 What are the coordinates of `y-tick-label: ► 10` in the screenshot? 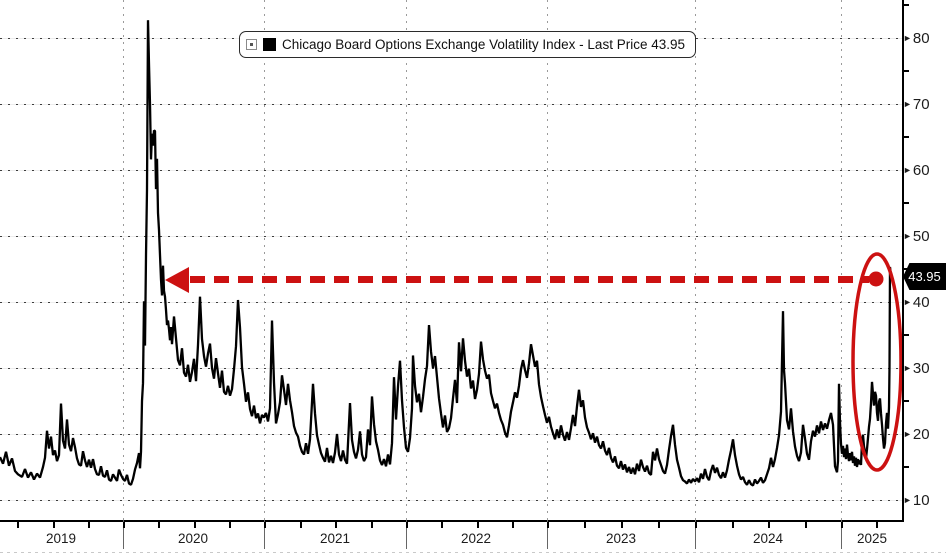 It's located at (916, 500).